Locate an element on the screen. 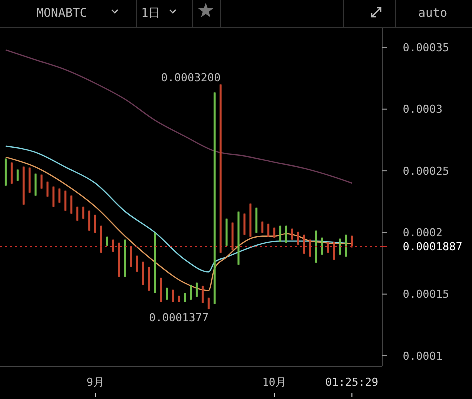 The image size is (472, 399). text: 1日 is located at coordinates (151, 13).